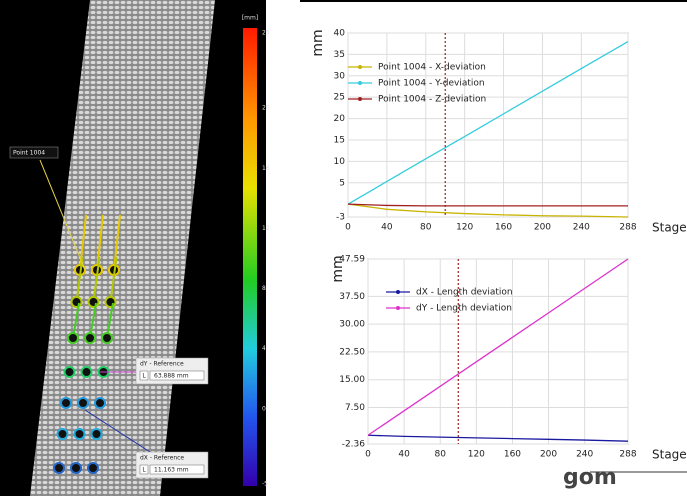 Image resolution: width=687 pixels, height=496 pixels. I want to click on y-tick-label: 10, so click(340, 162).